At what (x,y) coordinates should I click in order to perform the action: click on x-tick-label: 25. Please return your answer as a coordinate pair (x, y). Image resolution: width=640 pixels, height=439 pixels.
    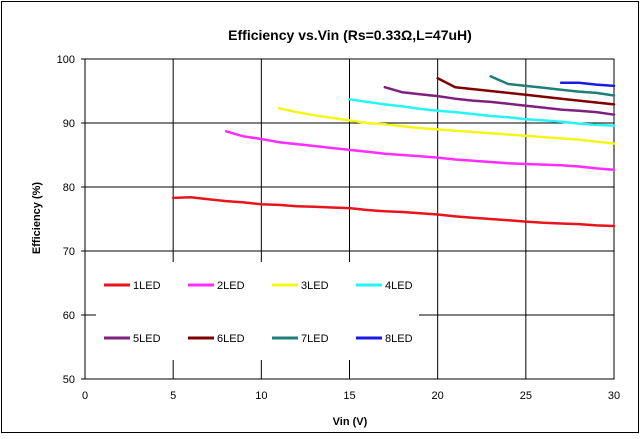
    Looking at the image, I should click on (526, 396).